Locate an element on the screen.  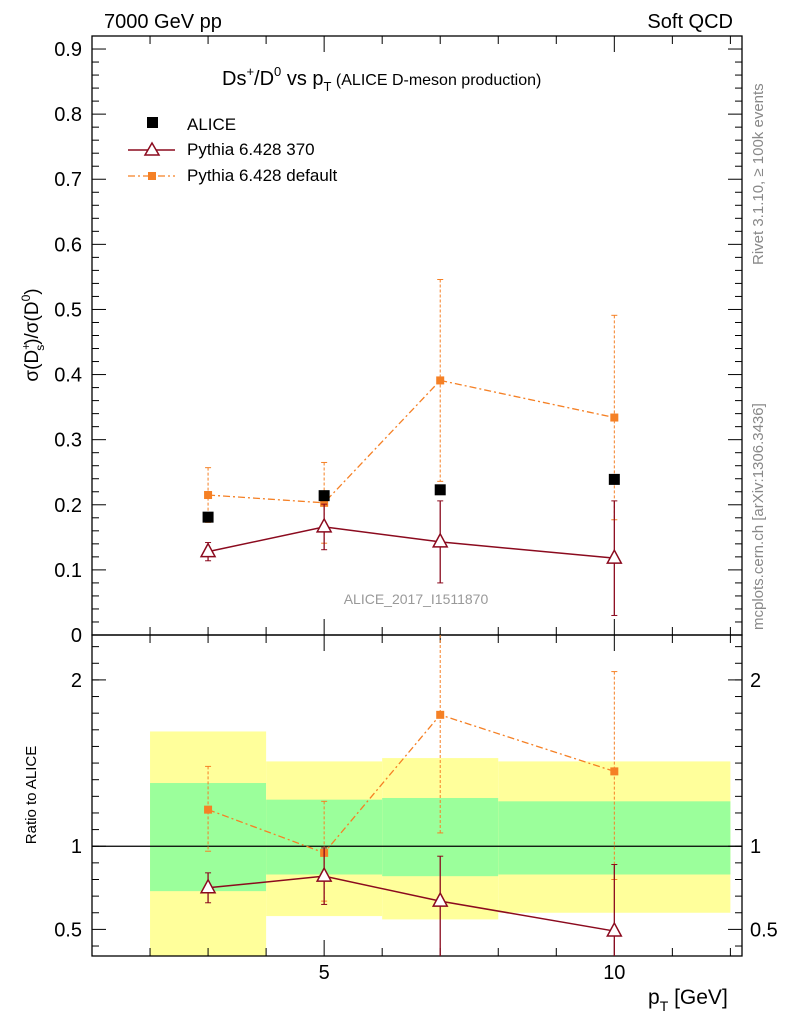
header-left: 7000 GeV pp is located at coordinates (163, 22).